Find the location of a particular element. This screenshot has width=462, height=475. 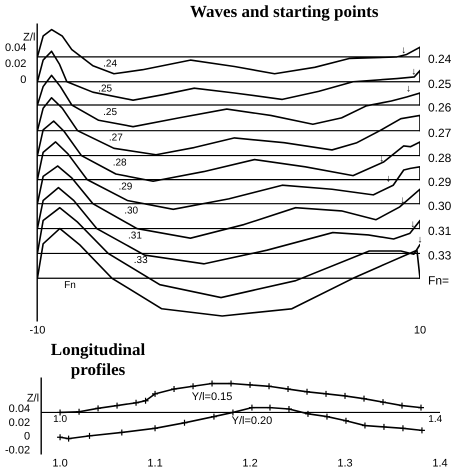

series-label: 0.26 is located at coordinates (440, 107).